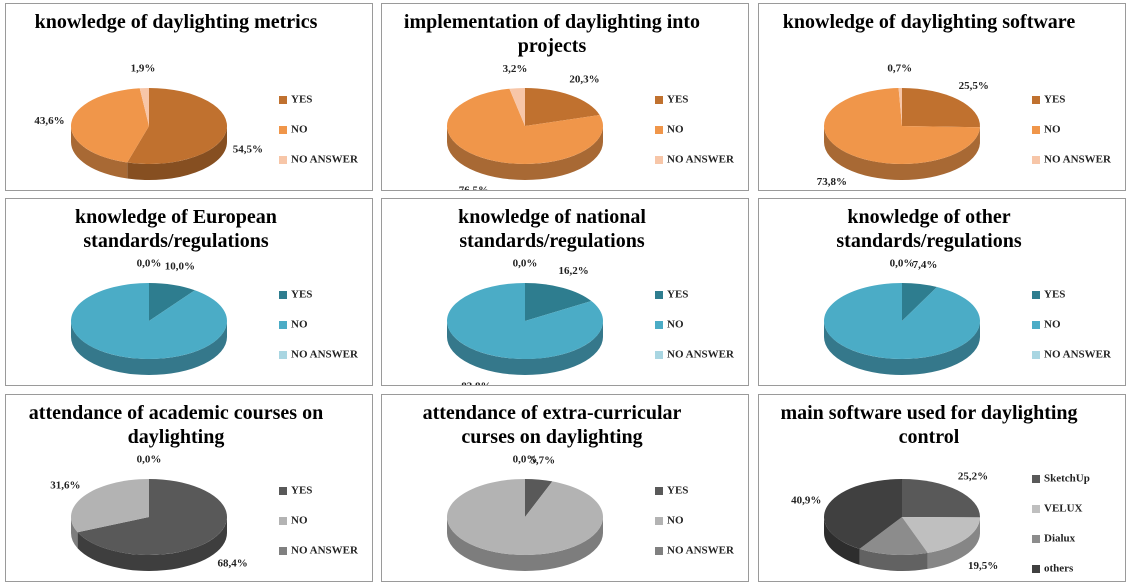 This screenshot has height=588, width=1126. I want to click on legend-label: SketchUp, so click(1067, 479).